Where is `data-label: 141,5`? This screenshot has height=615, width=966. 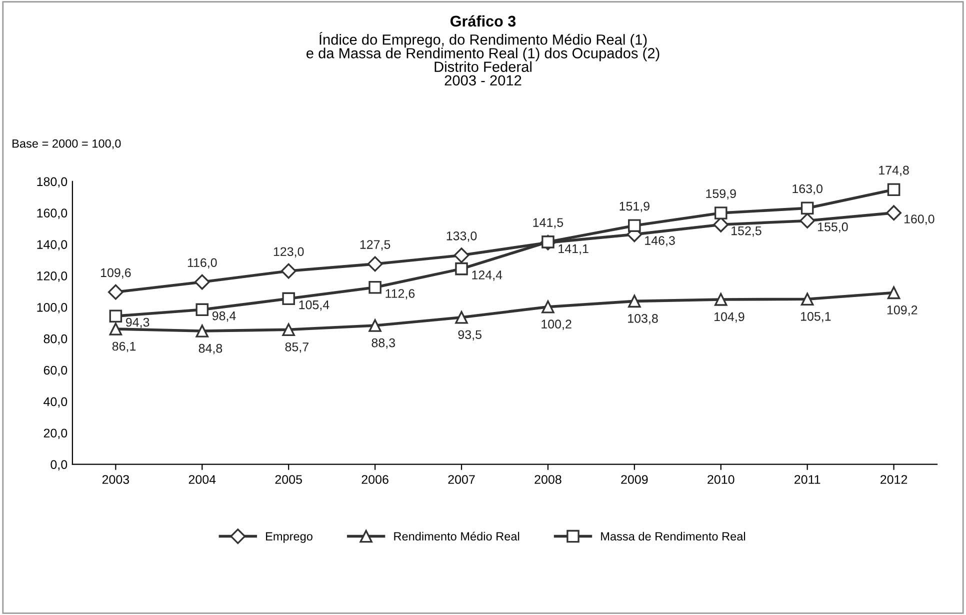 data-label: 141,5 is located at coordinates (548, 223).